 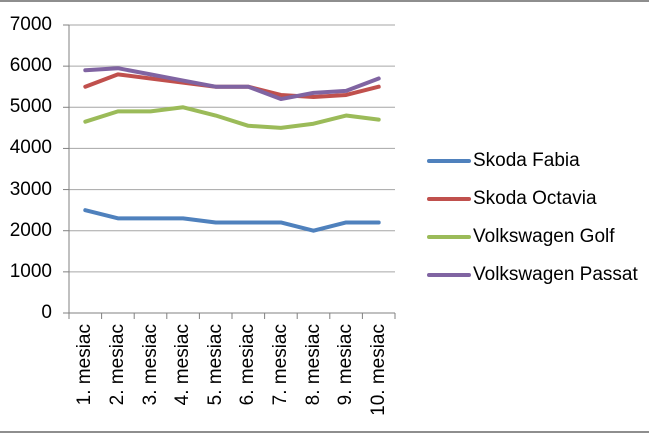 I want to click on y-axis-tick-label: 6000, so click(x=30, y=66).